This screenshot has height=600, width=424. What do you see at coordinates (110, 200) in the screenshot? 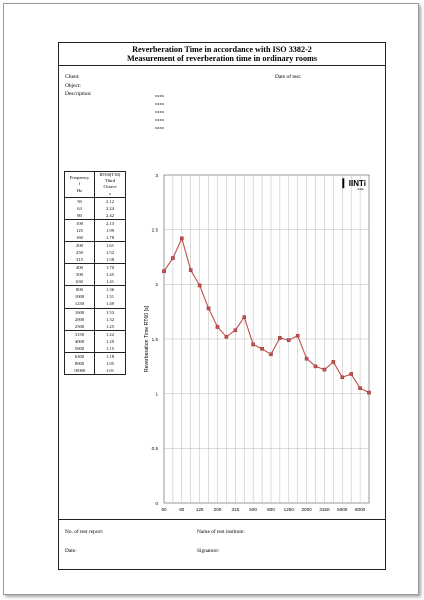
I see `rt60-cell: 2.12` at bounding box center [110, 200].